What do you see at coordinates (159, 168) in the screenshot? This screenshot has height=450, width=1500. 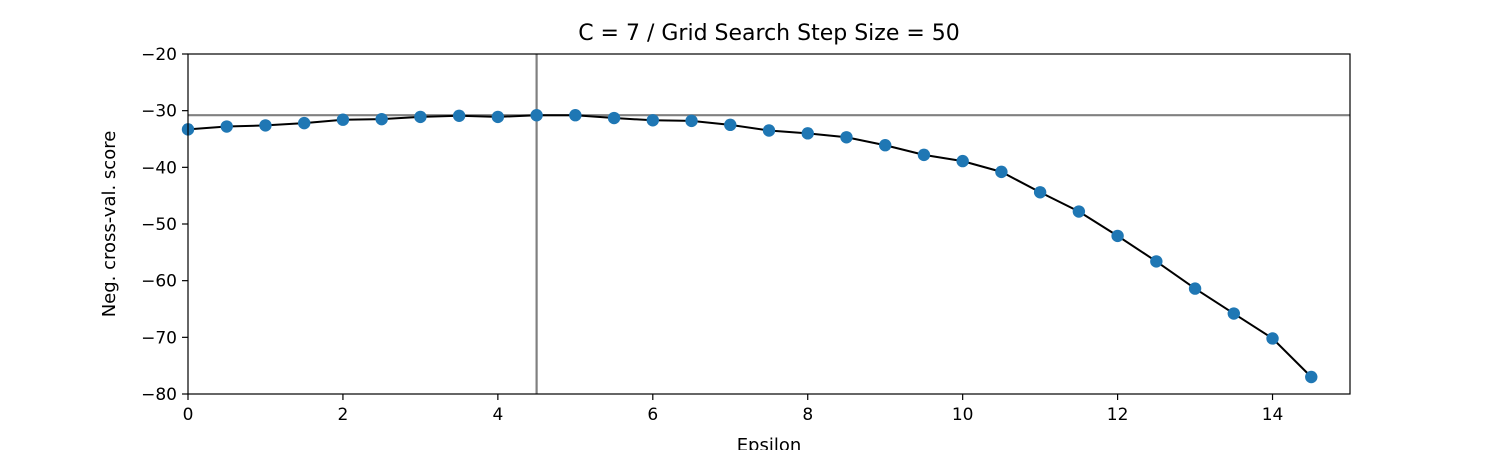 I see `y-tick-label: −40` at bounding box center [159, 168].